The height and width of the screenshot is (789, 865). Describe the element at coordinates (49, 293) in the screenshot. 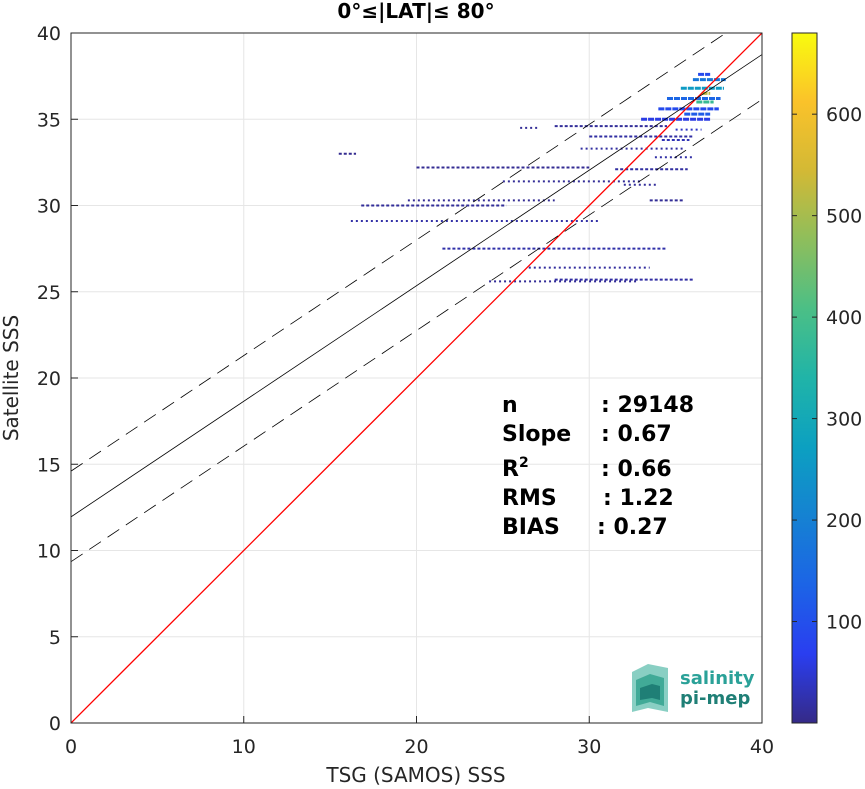

I see `y-tick-label: 25` at that location.